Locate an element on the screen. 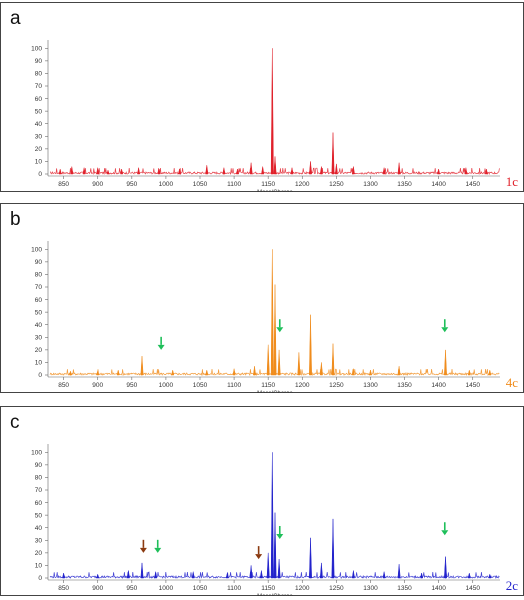 This screenshot has width=524, height=600. y-tick-label: 0 is located at coordinates (40, 578).